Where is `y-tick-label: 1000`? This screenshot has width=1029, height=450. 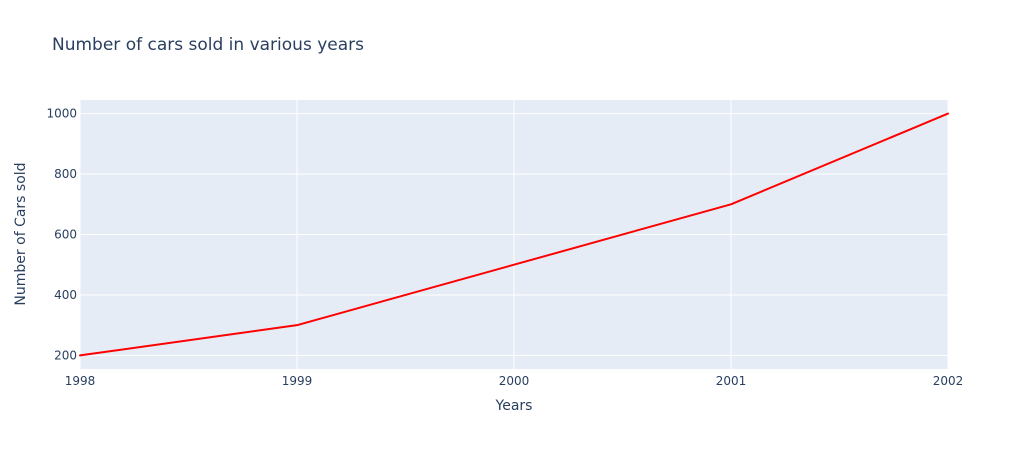 y-tick-label: 1000 is located at coordinates (61, 114).